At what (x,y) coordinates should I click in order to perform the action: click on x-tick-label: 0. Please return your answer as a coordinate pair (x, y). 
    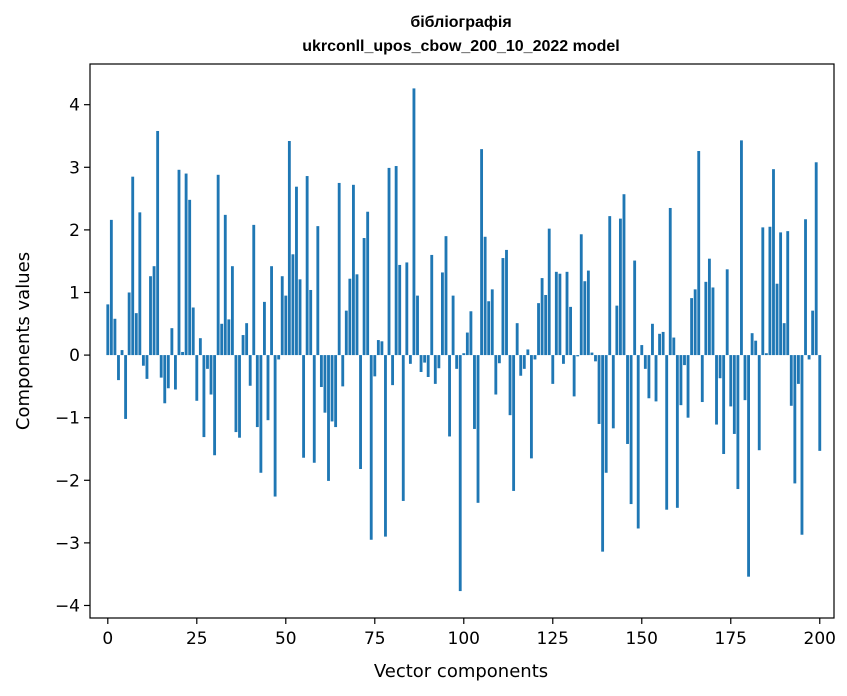
    Looking at the image, I should click on (107, 639).